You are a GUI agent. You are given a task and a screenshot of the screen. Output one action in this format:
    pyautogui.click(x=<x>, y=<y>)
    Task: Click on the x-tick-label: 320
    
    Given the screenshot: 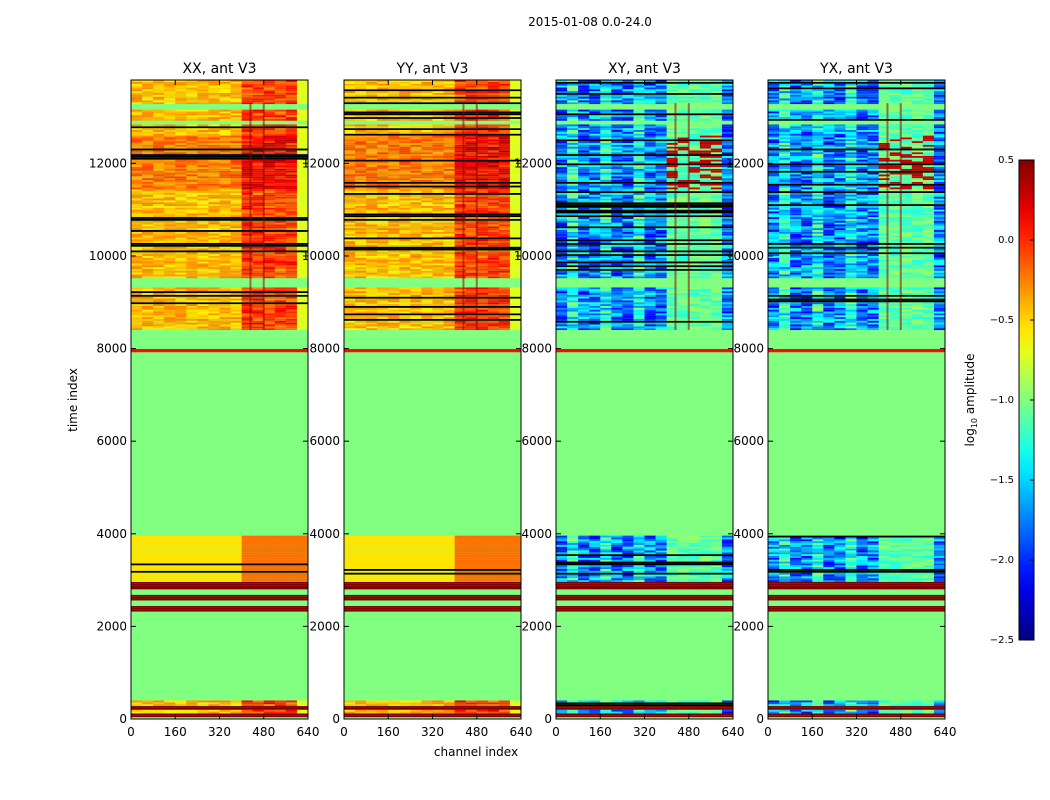 What is the action you would take?
    pyautogui.click(x=219, y=732)
    